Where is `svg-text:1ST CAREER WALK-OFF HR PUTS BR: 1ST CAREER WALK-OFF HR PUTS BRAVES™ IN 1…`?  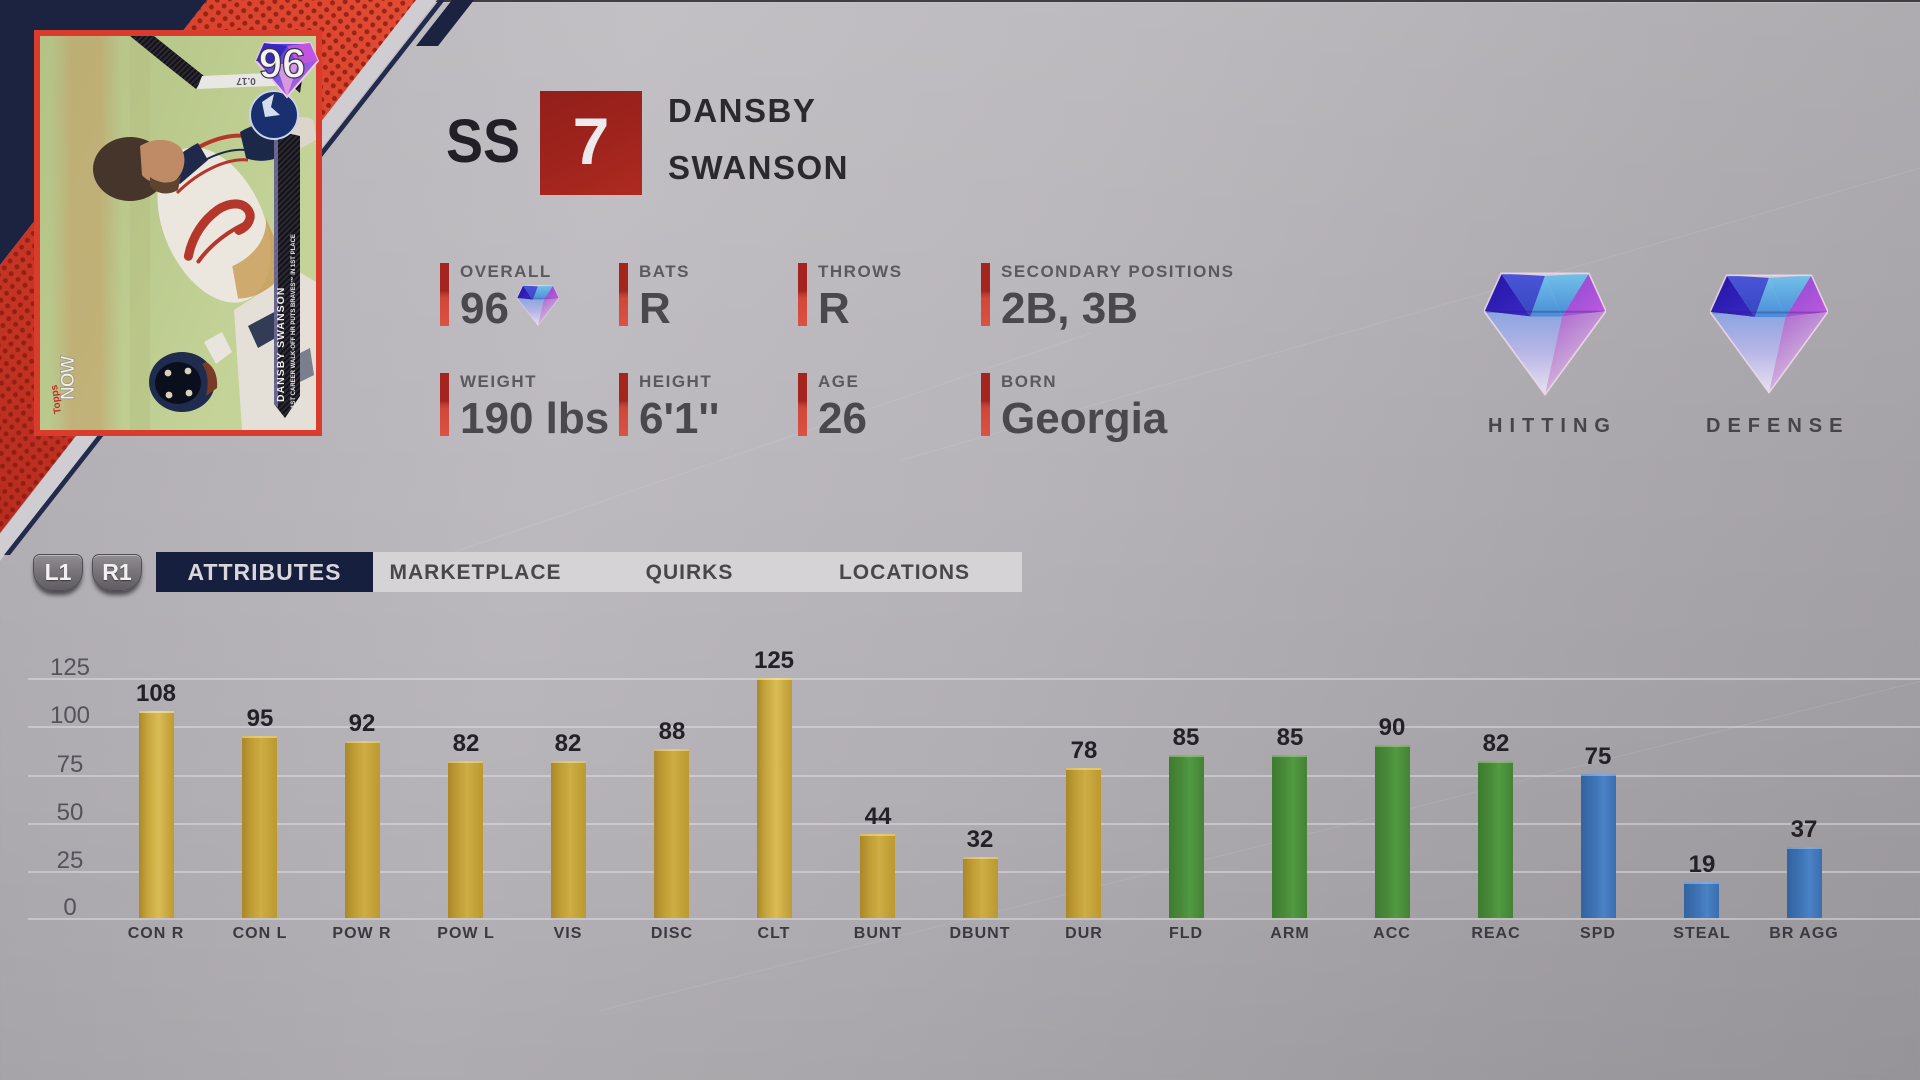
svg-text:1ST CAREER WALK-OFF HR PUTS BR: 1ST CAREER WALK-OFF HR PUTS BRAVES™ IN 1… is located at coordinates (293, 321).